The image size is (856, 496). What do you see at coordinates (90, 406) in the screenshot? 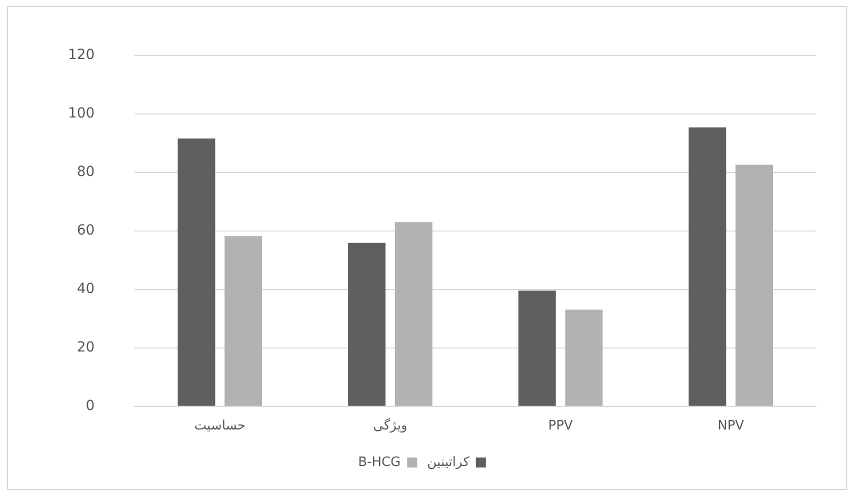
I see `y-tick-label: 0` at bounding box center [90, 406].